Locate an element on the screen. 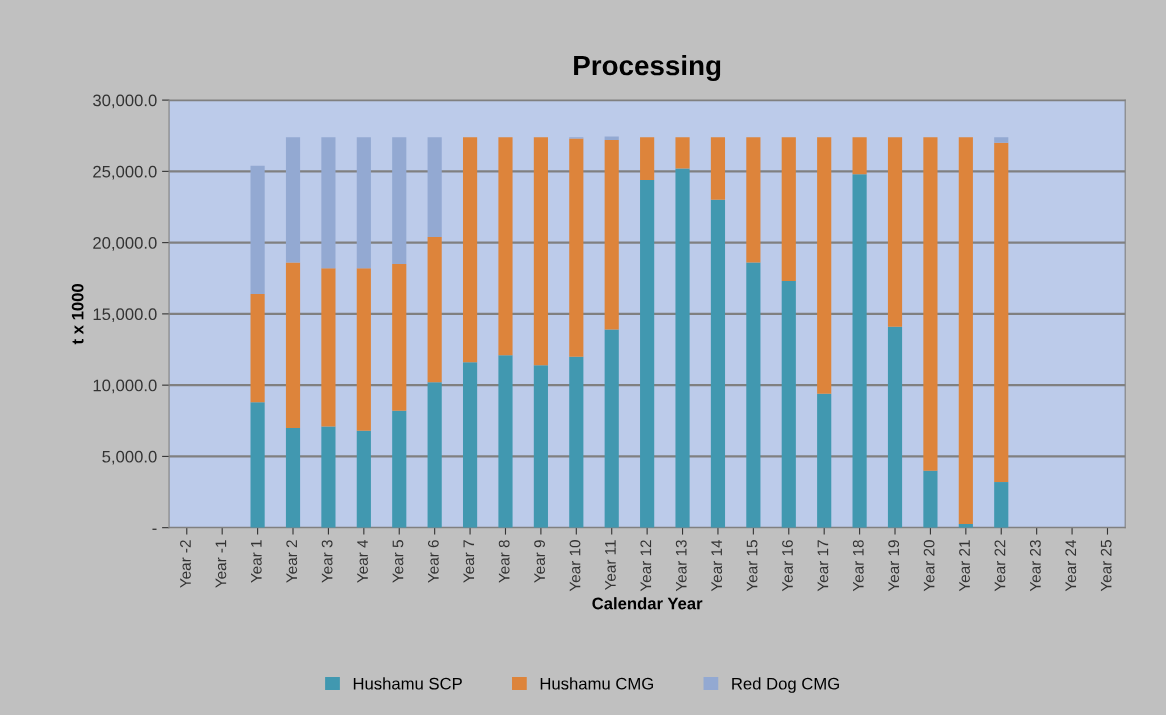  y-tick-label: 5,000.0 is located at coordinates (129, 457).